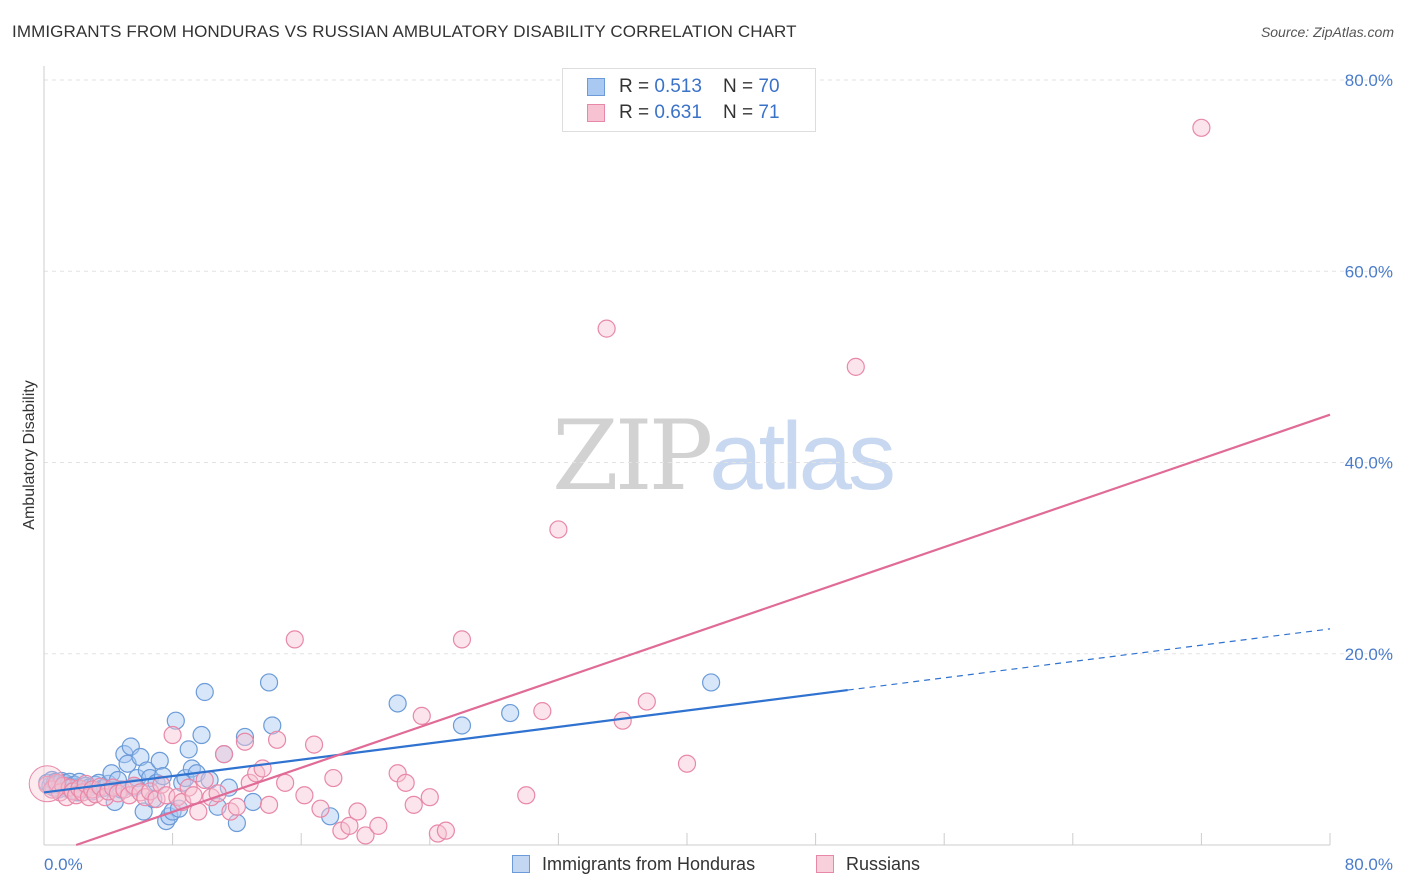 This screenshot has height=892, width=1406. Describe the element at coordinates (1369, 654) in the screenshot. I see `y-tick-label: 20.0%` at that location.